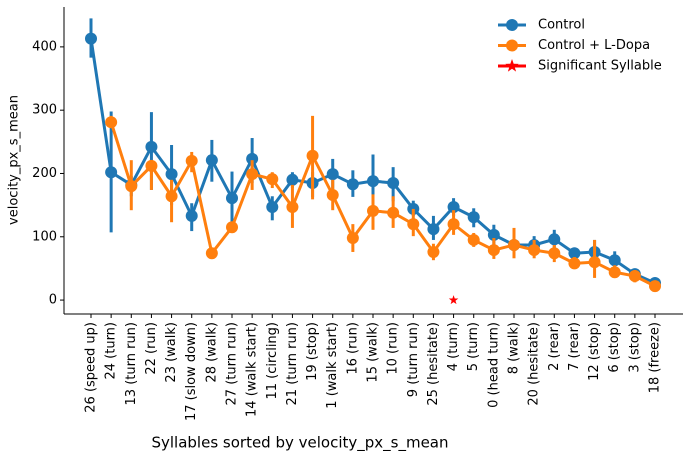 This screenshot has height=466, width=688. I want to click on x-tick-label: 15 (walk), so click(373, 352).